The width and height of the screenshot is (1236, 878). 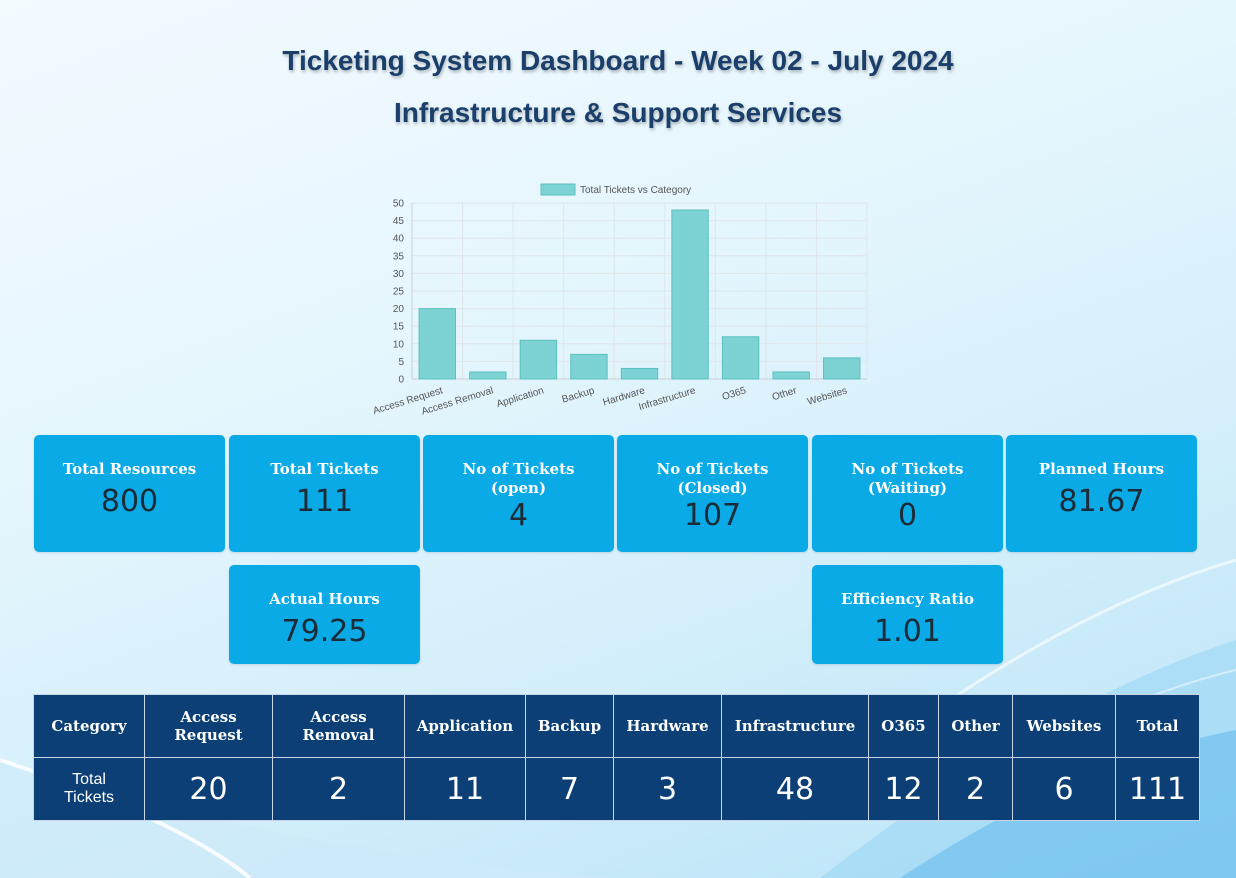 I want to click on x-tick-label: Other, so click(x=785, y=394).